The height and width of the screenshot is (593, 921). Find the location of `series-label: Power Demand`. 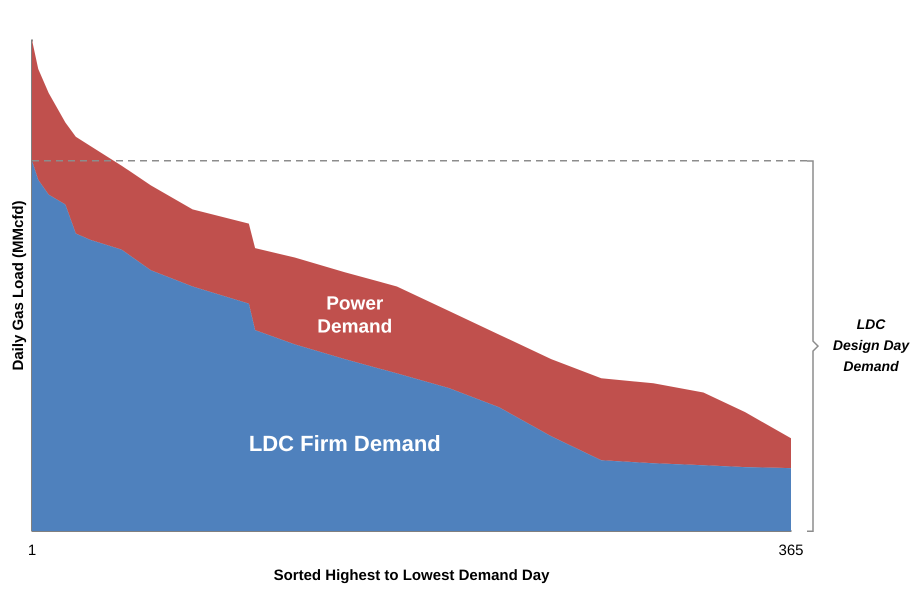

series-label: Power Demand is located at coordinates (354, 315).